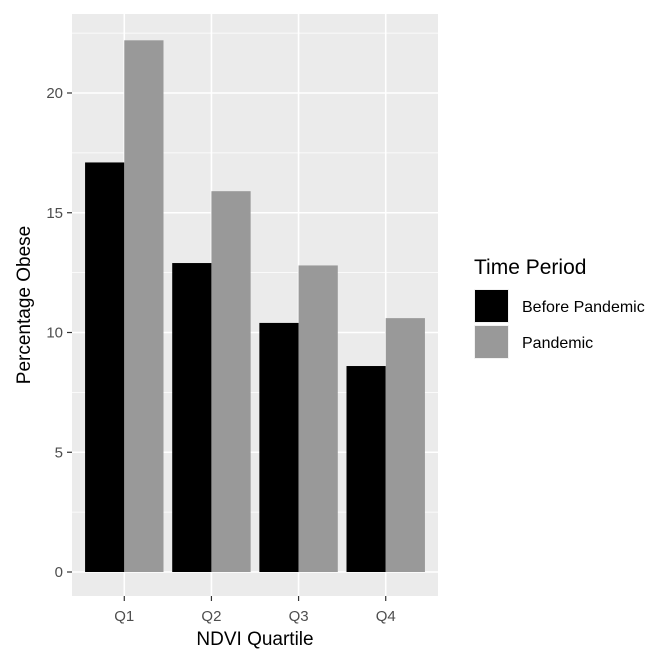  Describe the element at coordinates (318, 418) in the screenshot. I see `bar-q3-pandemic` at that location.